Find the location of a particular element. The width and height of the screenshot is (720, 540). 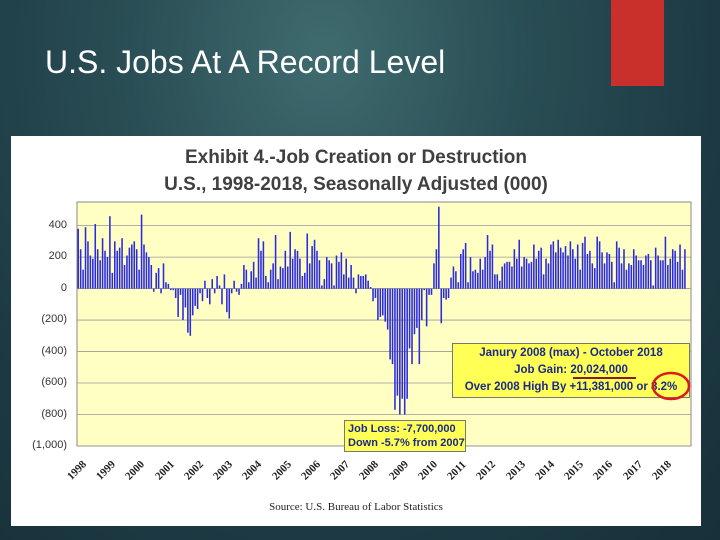

record-annotation-line2: Job Gain: 20,024,000 is located at coordinates (571, 370).